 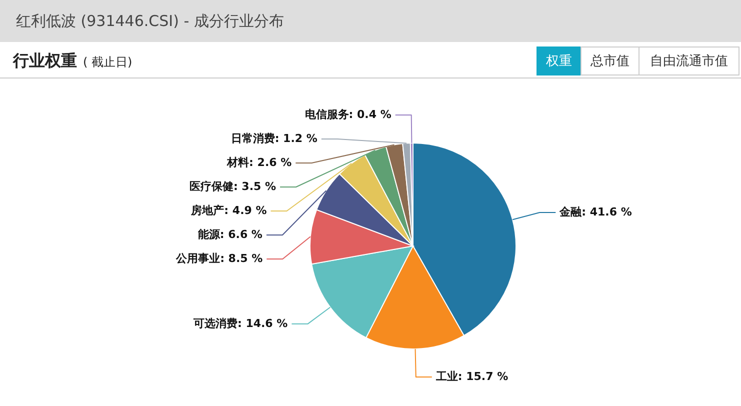 I want to click on text: 总市值, so click(x=610, y=61).